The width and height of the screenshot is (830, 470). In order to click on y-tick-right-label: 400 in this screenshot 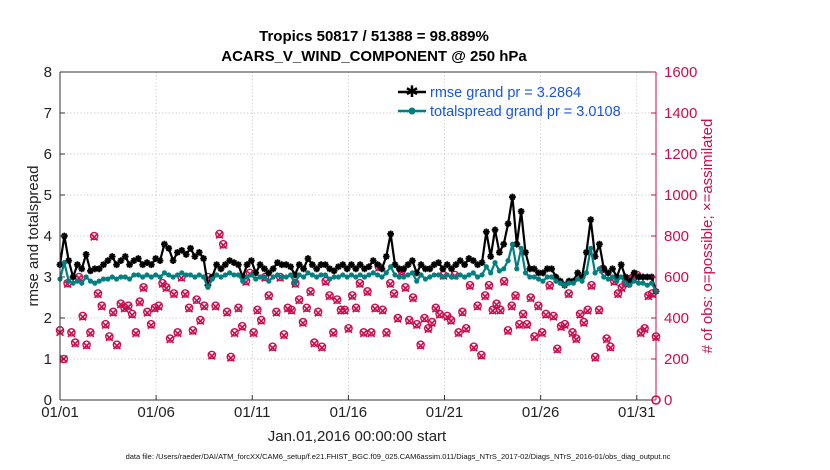, I will do `click(676, 318)`.